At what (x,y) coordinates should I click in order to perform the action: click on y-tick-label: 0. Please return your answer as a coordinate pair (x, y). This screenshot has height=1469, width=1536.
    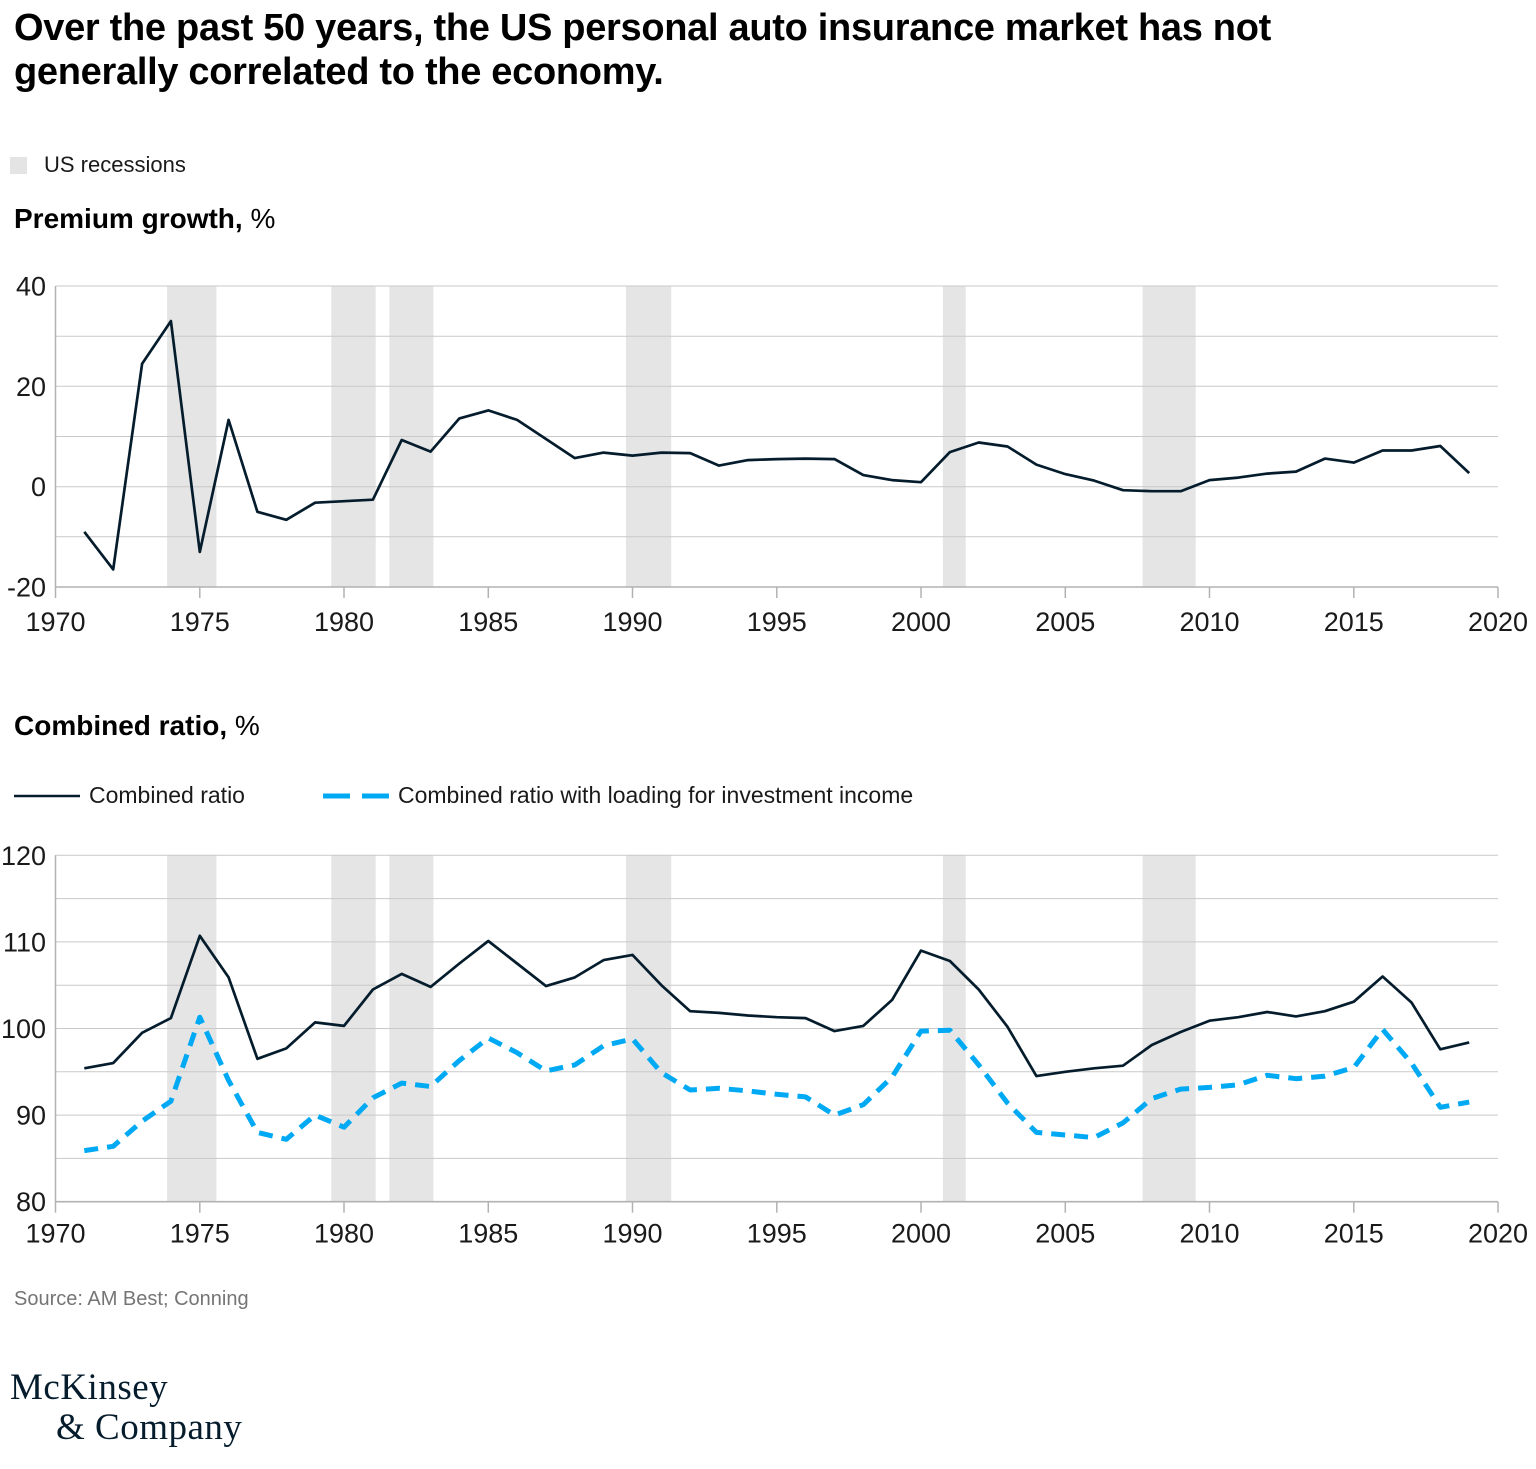
    Looking at the image, I should click on (38, 487).